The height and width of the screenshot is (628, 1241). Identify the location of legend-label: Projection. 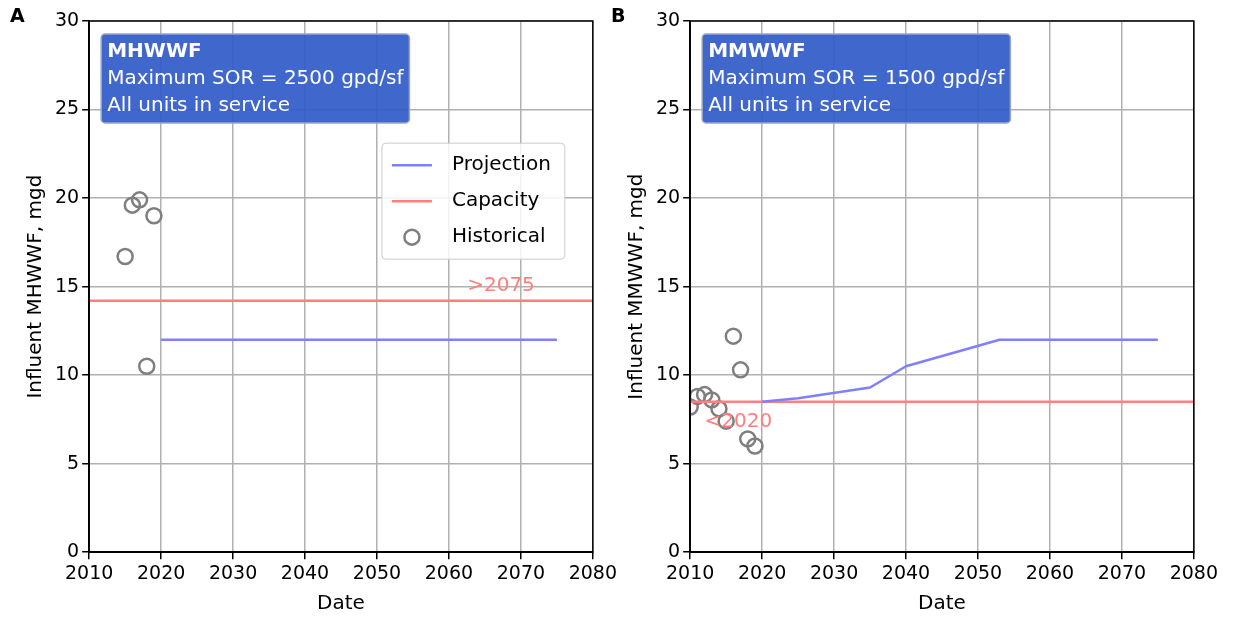
(501, 163).